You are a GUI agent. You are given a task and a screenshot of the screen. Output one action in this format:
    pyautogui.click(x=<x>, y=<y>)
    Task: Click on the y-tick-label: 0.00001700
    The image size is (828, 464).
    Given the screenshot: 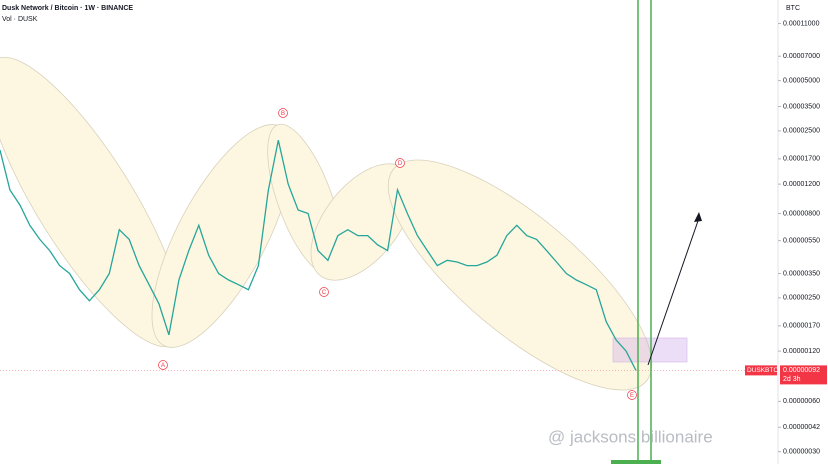 What is the action you would take?
    pyautogui.click(x=801, y=159)
    